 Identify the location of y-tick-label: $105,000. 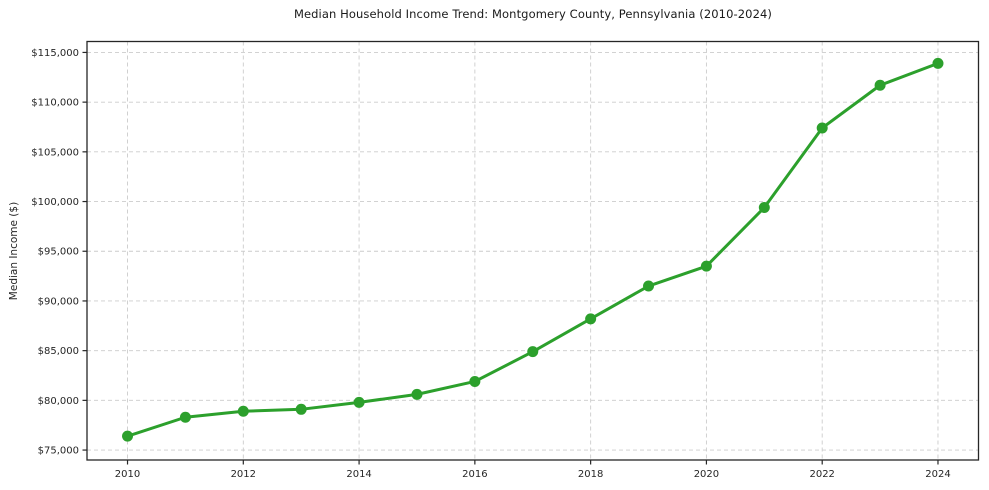
(55, 152).